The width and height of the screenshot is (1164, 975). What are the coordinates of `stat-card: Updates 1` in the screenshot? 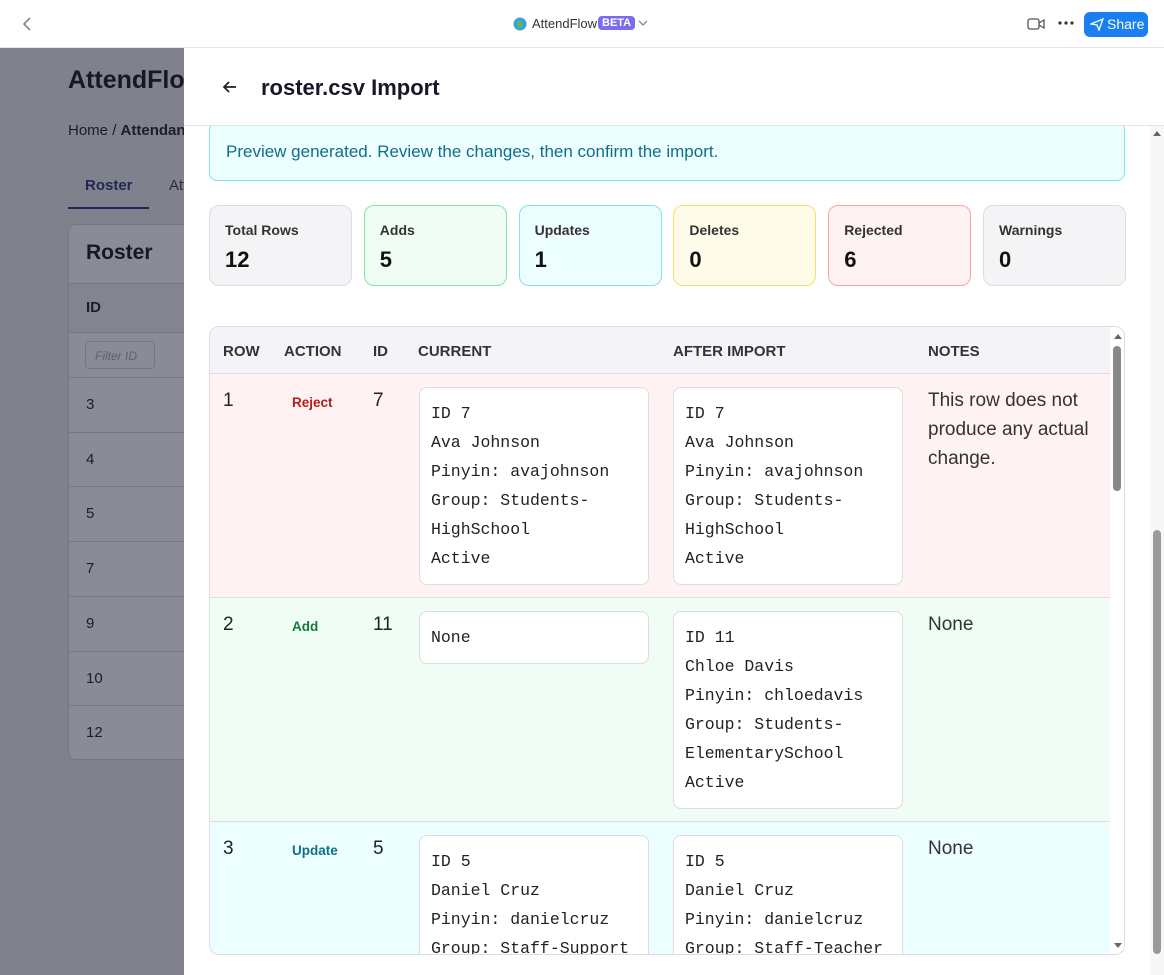 It's located at (590, 245).